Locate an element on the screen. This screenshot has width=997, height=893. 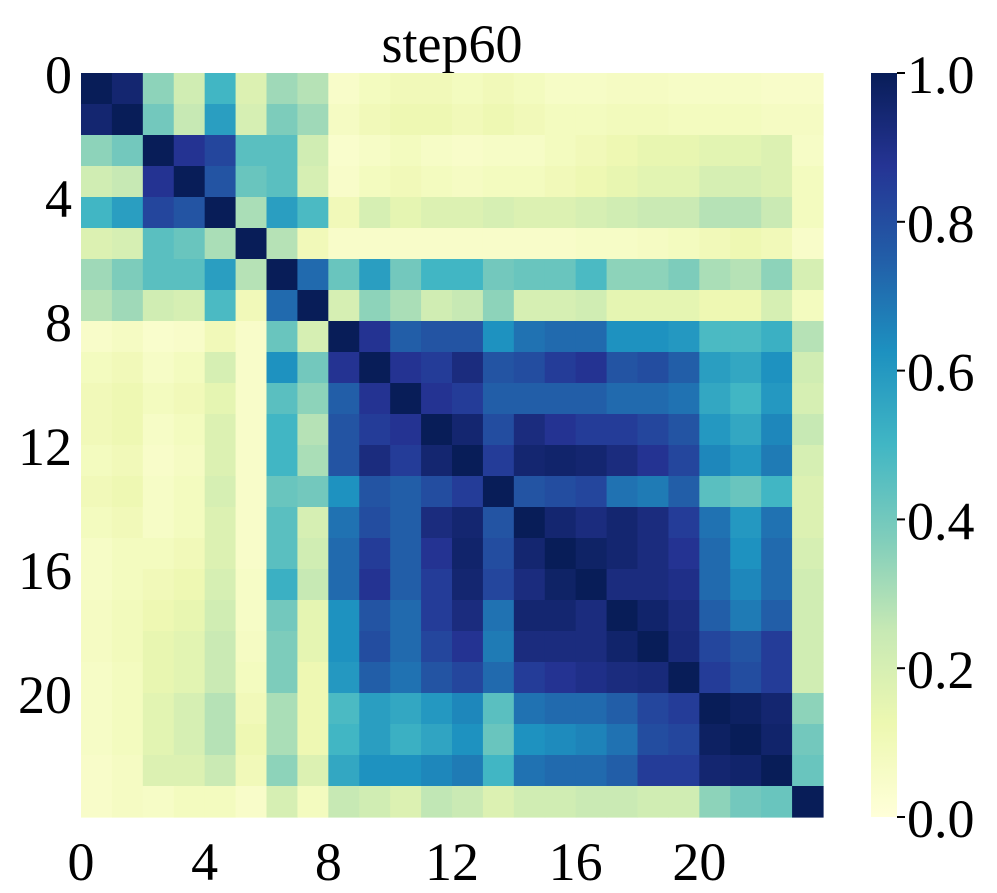
x-tick-label: 16 is located at coordinates (576, 862).